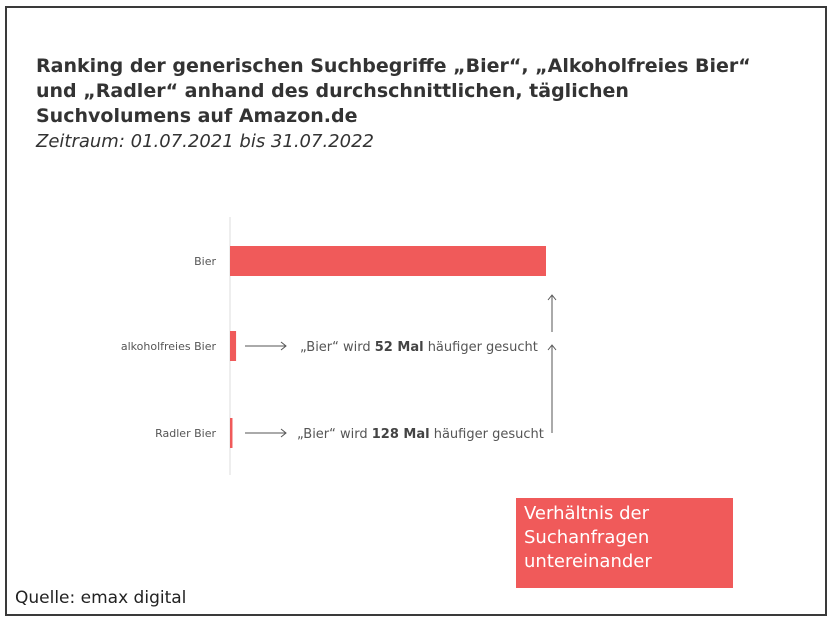  I want to click on legend-line: Verhältnis der, so click(586, 513).